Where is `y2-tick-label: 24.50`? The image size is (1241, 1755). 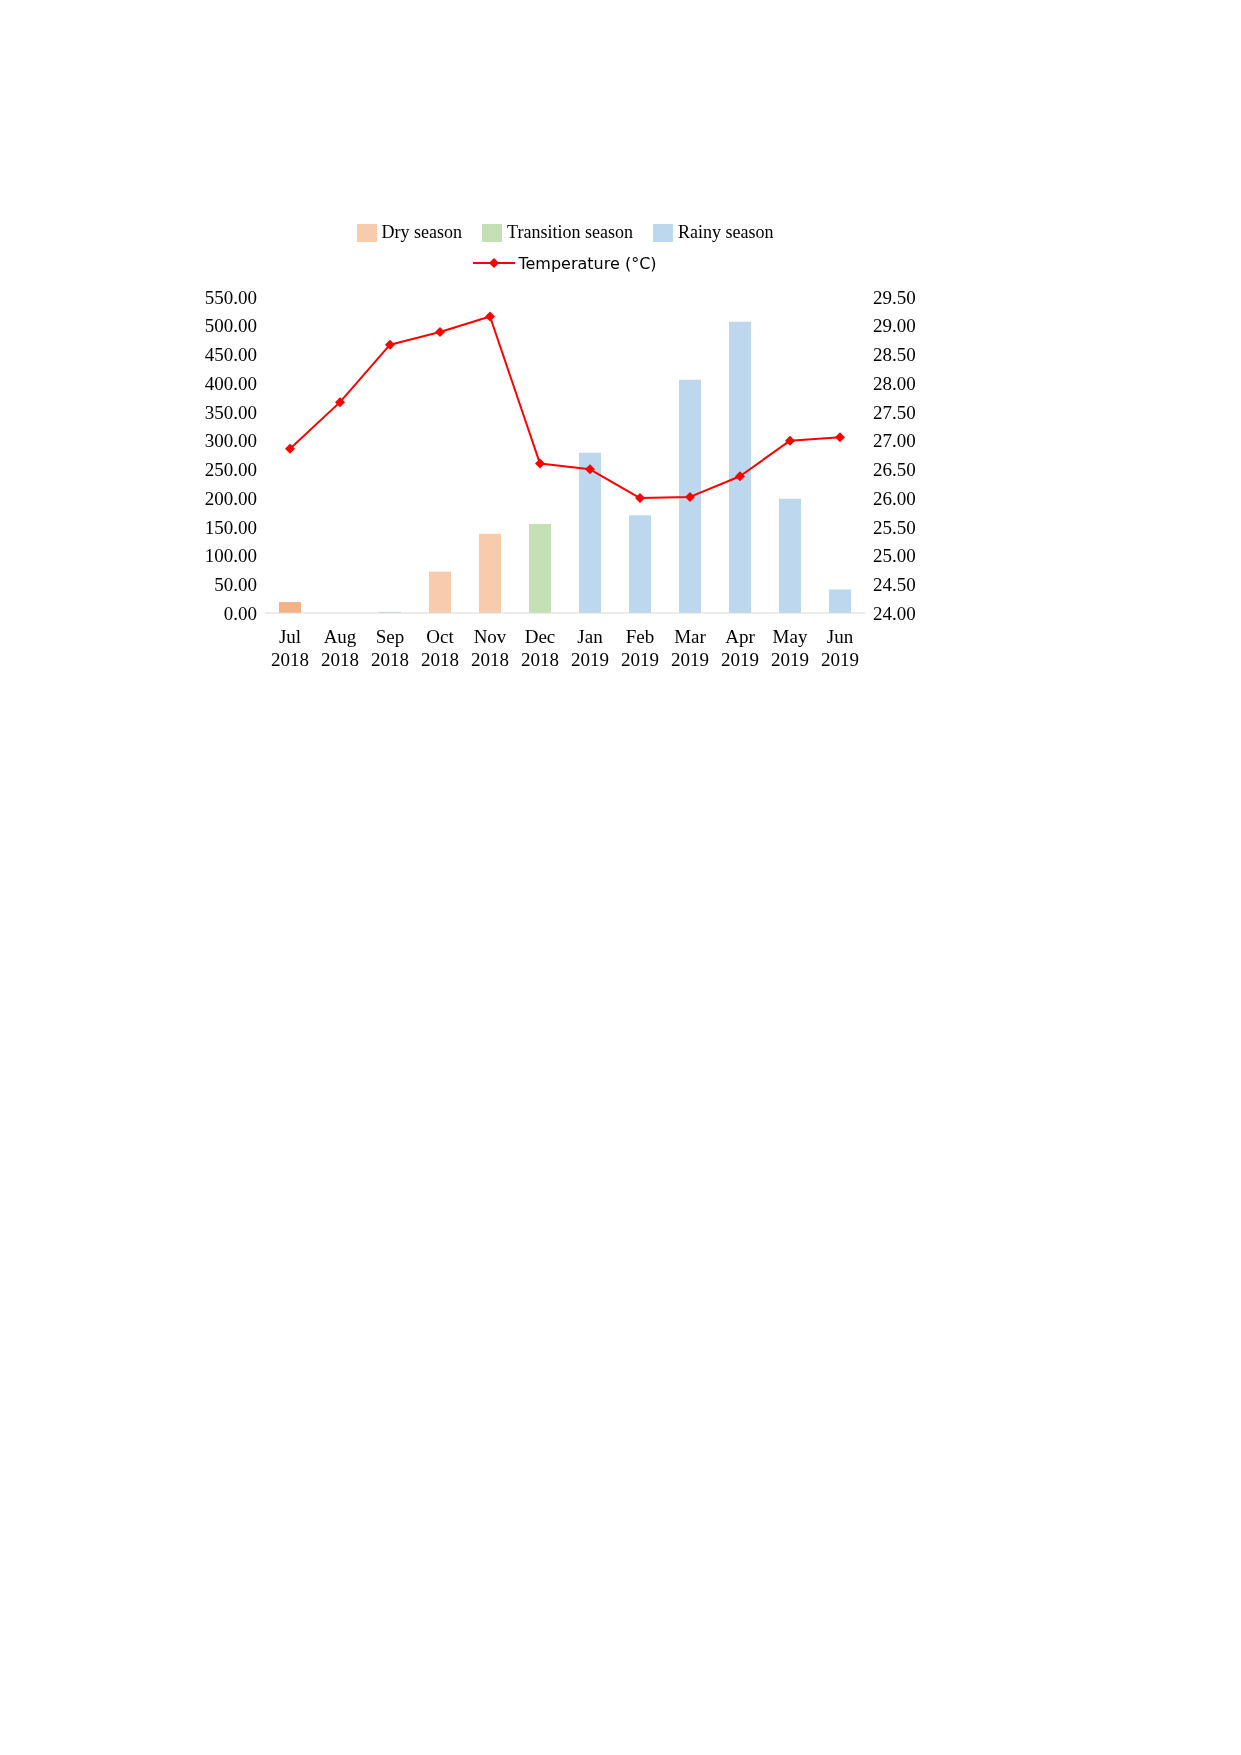
y2-tick-label: 24.50 is located at coordinates (894, 585).